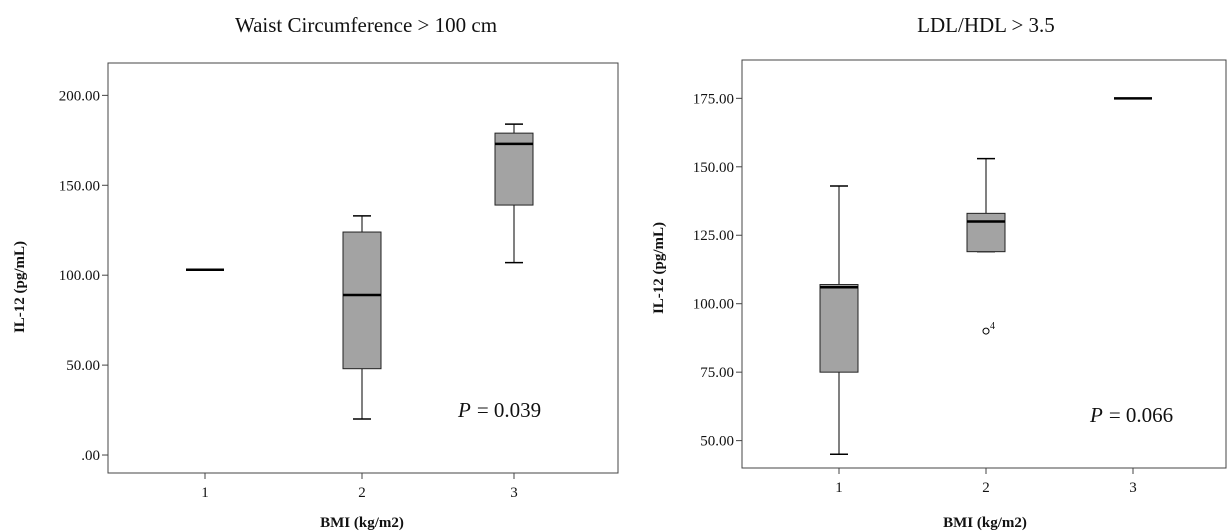 The image size is (1227, 532). I want to click on p-value-annotation: P = 0.039, so click(499, 410).